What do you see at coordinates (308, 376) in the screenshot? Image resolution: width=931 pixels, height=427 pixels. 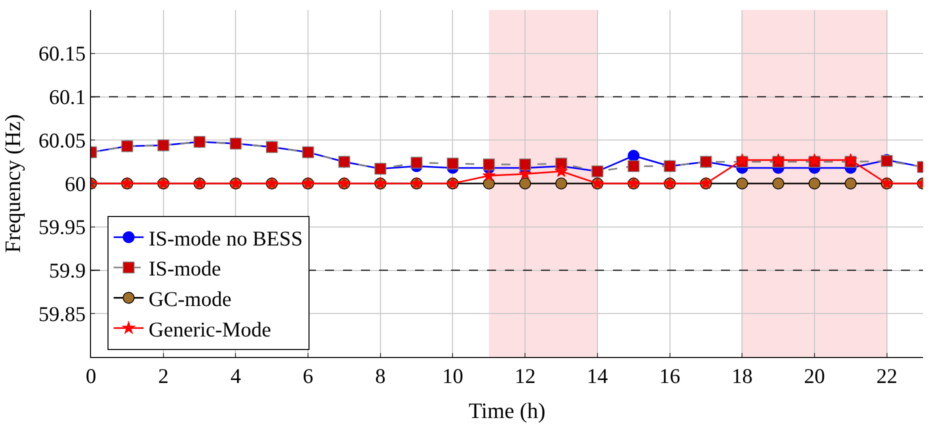 I see `x-tick-label: 6` at bounding box center [308, 376].